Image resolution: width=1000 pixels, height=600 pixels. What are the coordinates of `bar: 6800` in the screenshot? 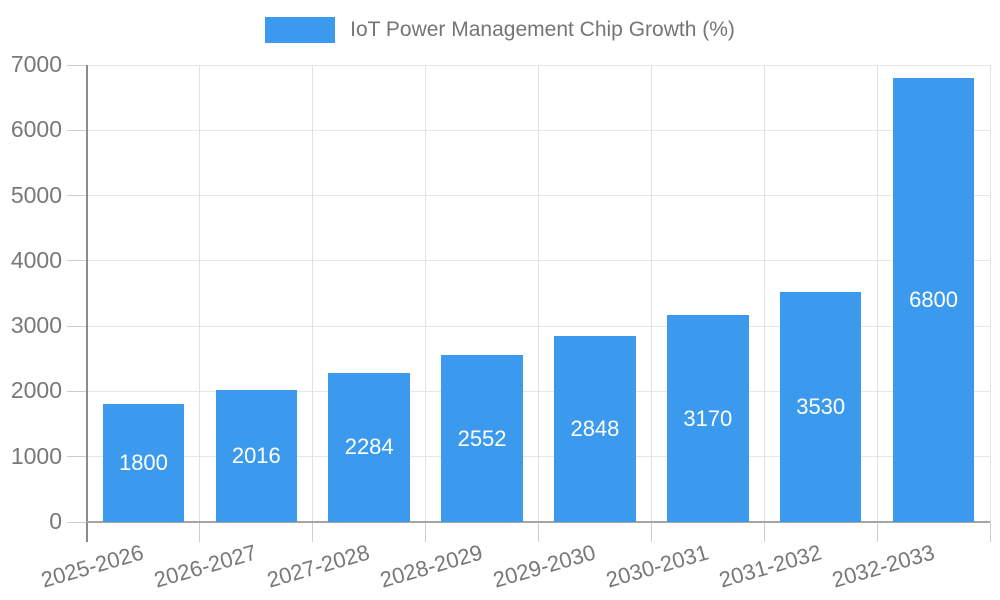 It's located at (933, 300).